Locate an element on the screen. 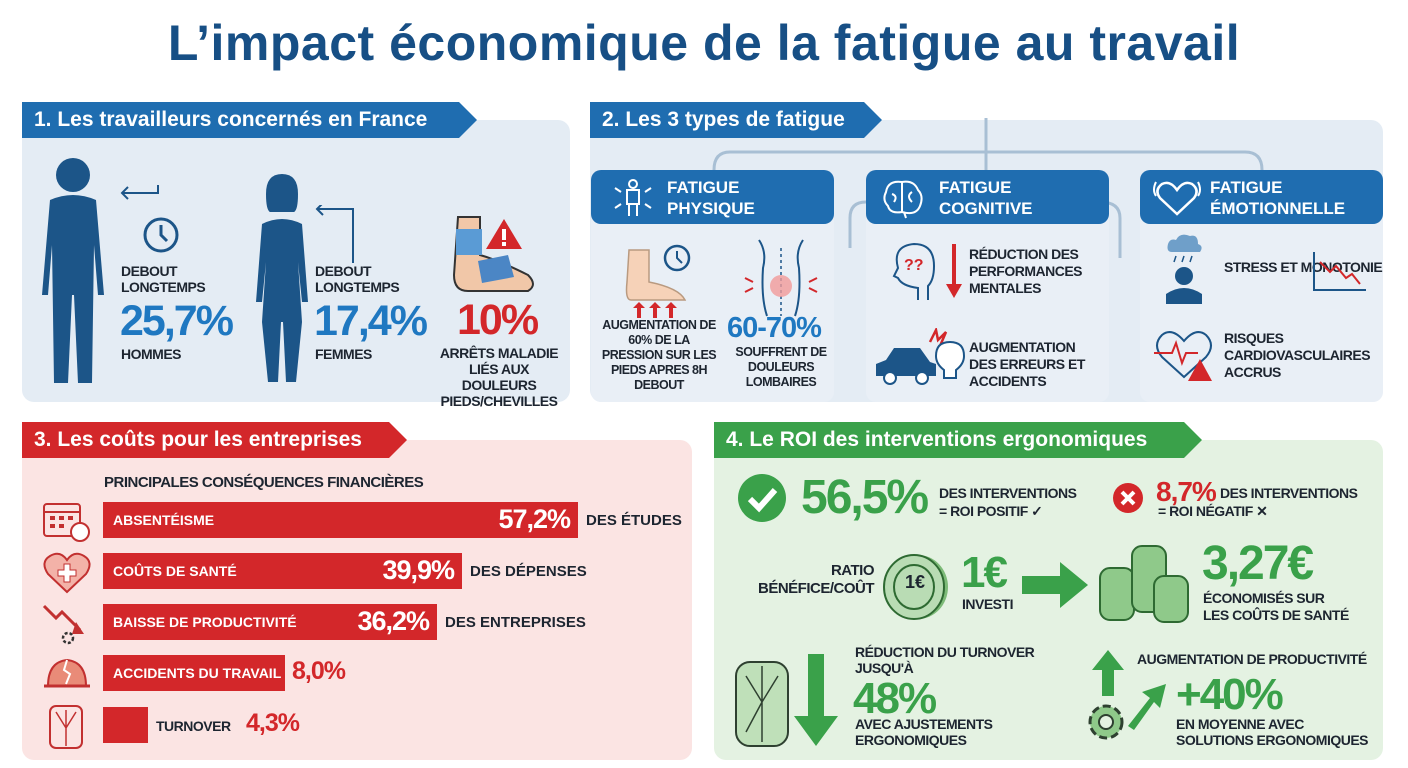 This screenshot has height=768, width=1408. turnover-label: RÉDUCTION DU TURNOVER JUSQU'À is located at coordinates (945, 660).